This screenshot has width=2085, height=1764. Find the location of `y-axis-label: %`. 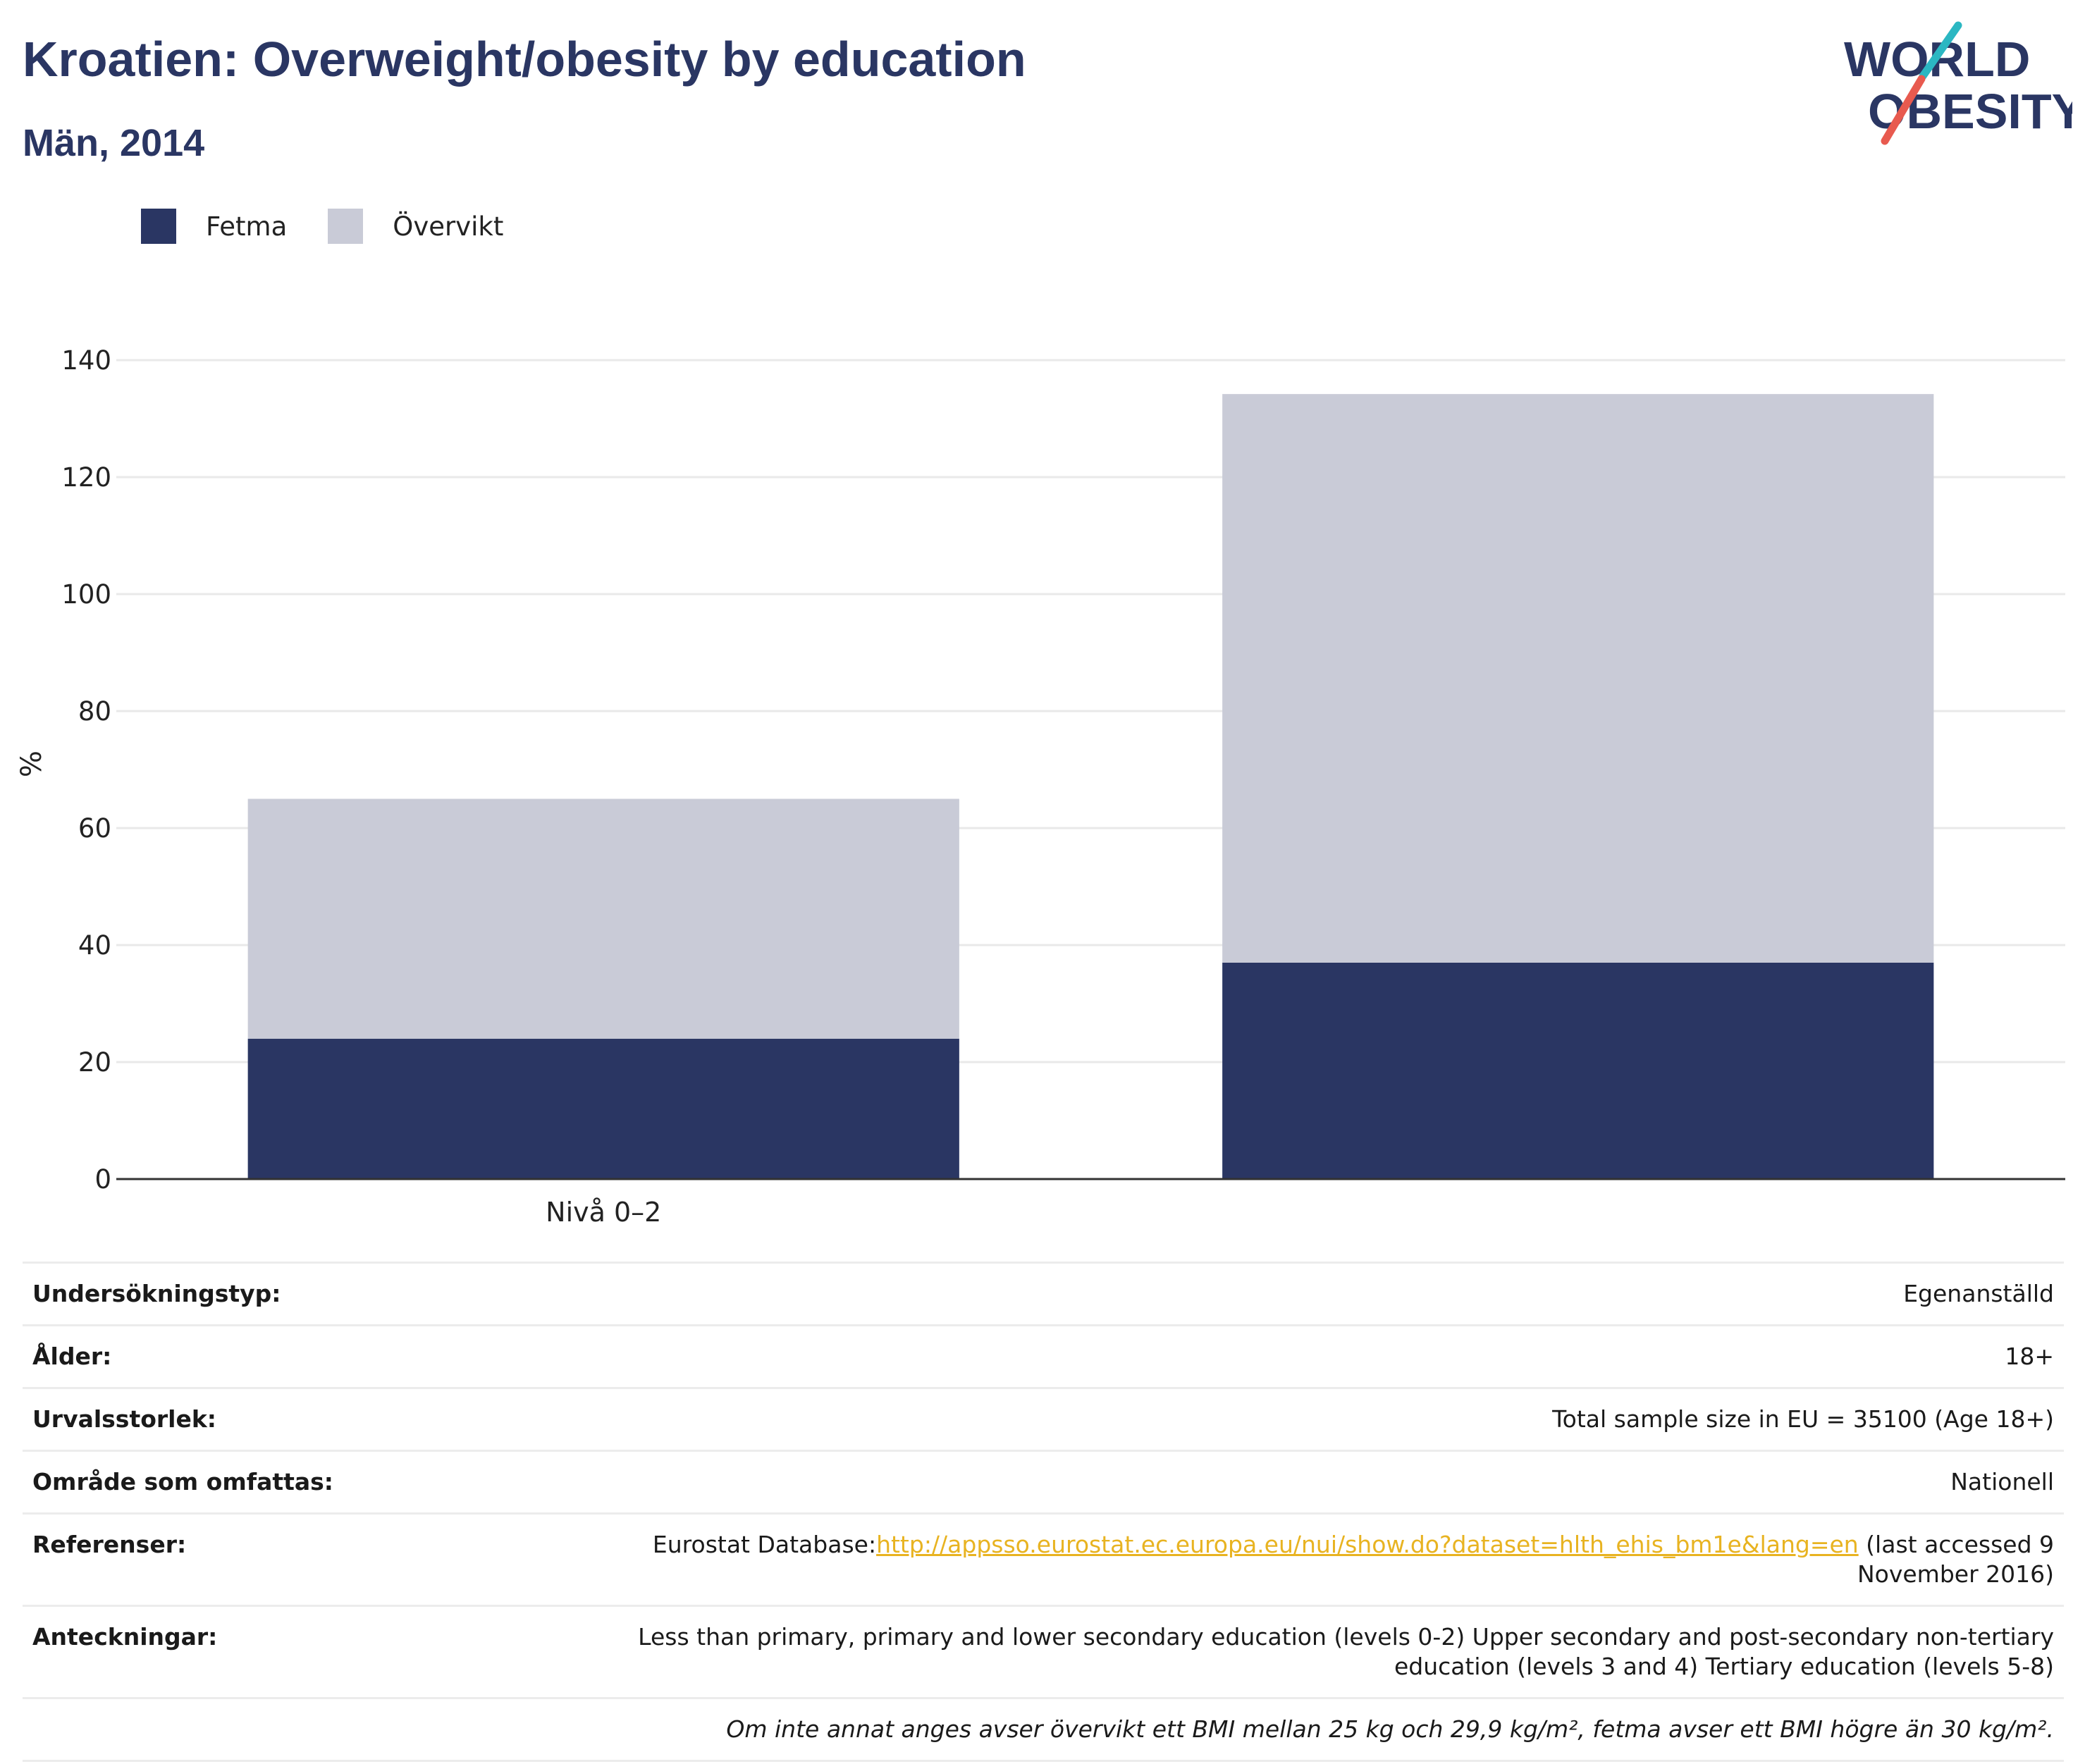

y-axis-label: % is located at coordinates (32, 764).